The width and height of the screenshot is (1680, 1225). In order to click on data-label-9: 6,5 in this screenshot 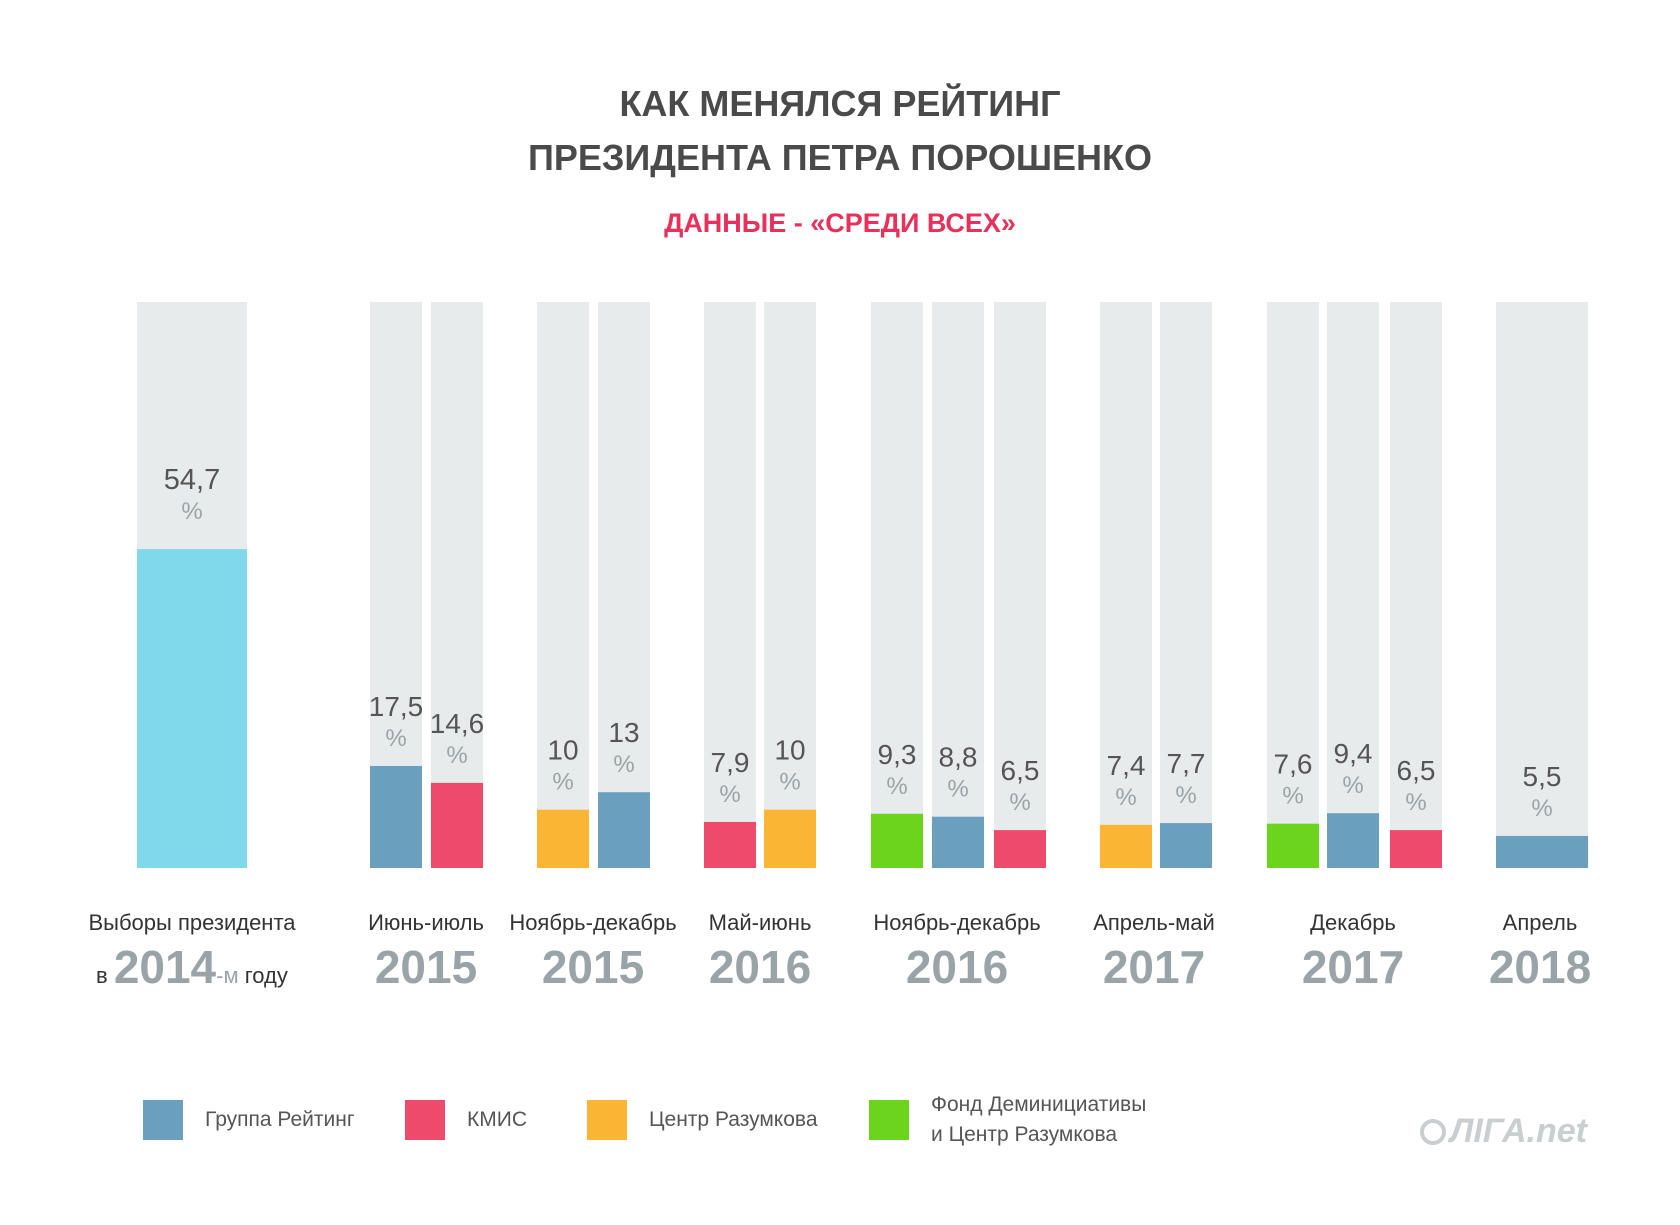, I will do `click(1020, 770)`.